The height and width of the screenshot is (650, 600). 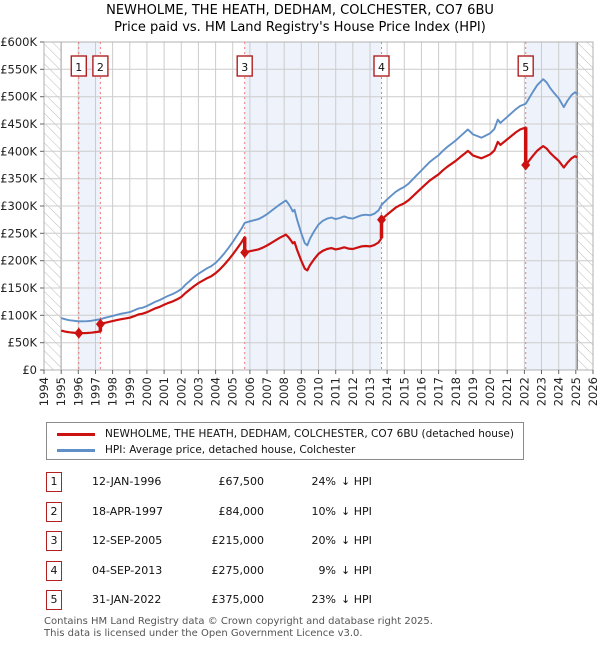 I want to click on y-tick-label: £400K, so click(x=18, y=151).